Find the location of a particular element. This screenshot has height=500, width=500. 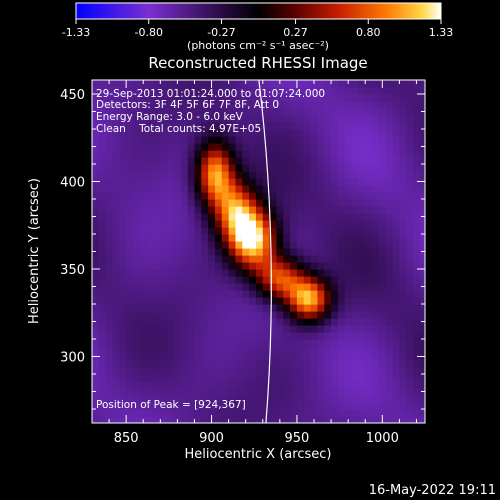

colorbar-tick-label: -1.33 is located at coordinates (76, 32).